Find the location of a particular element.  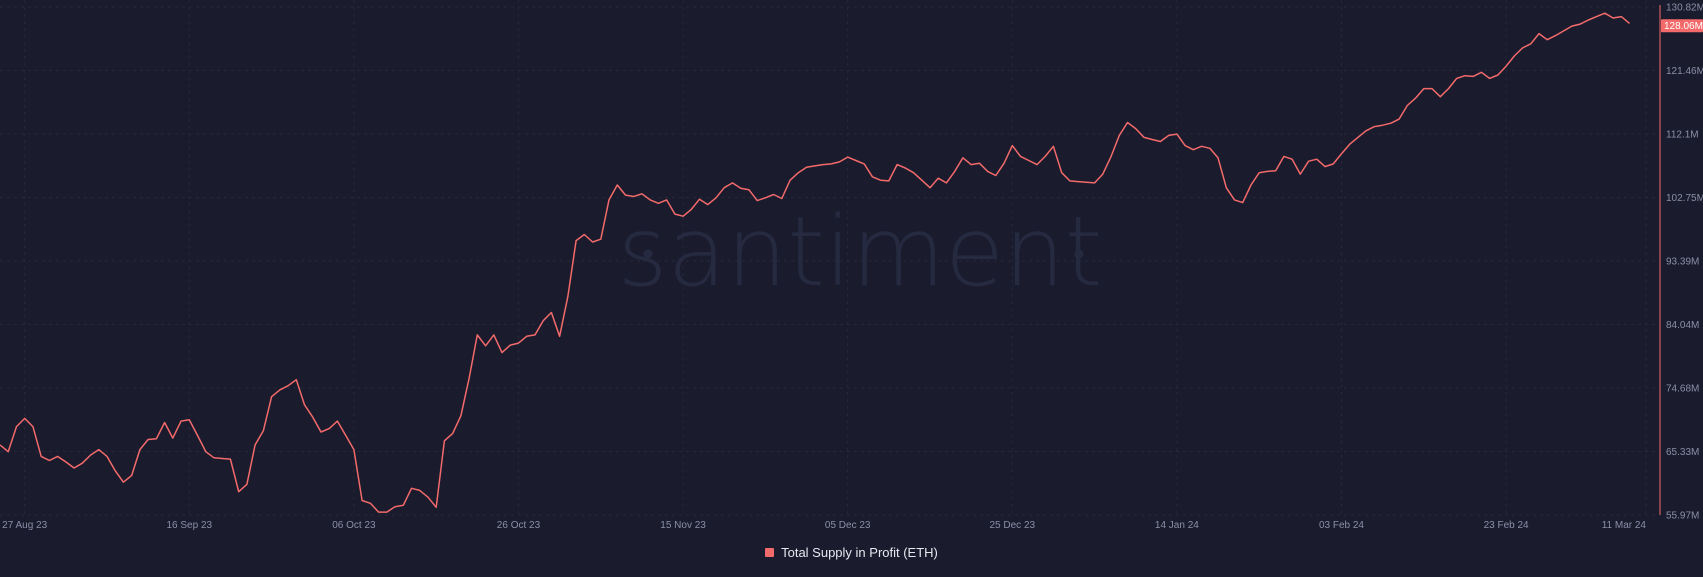

x-tick-label: 11 Mar 24 is located at coordinates (1624, 525).